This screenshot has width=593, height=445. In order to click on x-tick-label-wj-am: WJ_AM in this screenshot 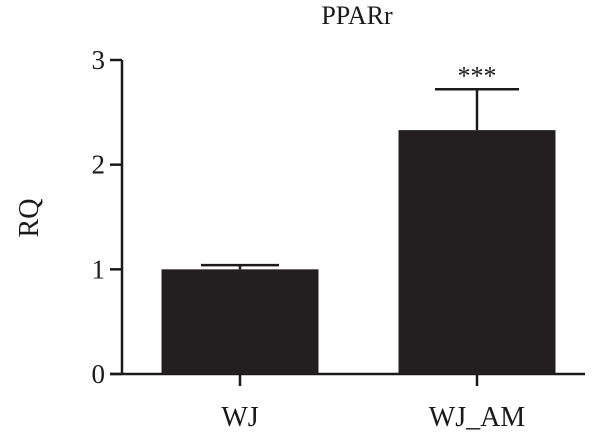, I will do `click(477, 417)`.